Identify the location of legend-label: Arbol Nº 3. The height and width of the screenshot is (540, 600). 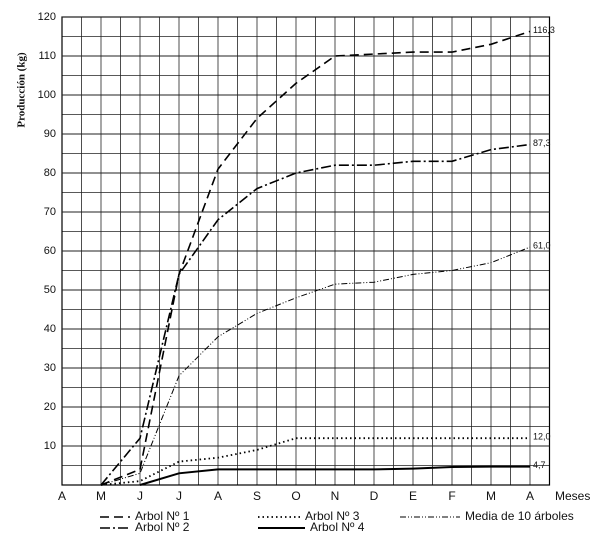
(332, 516).